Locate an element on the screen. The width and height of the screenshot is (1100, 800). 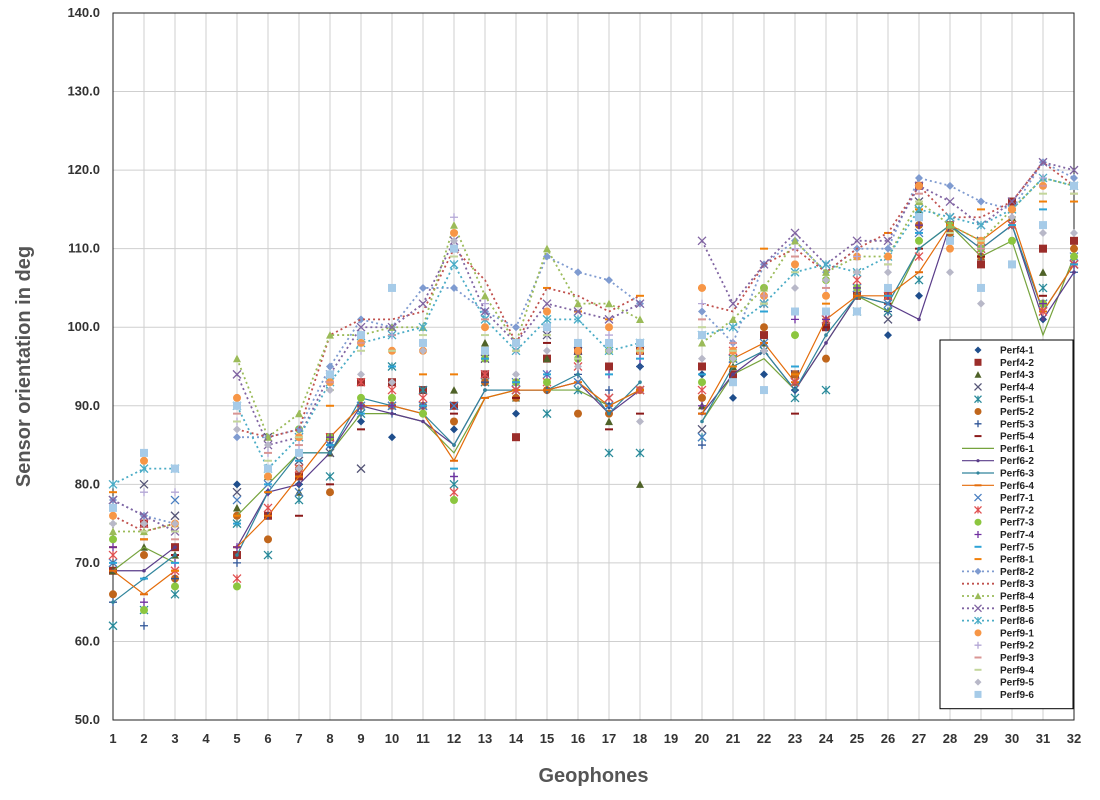
x-tick-label: 1 is located at coordinates (112, 738).